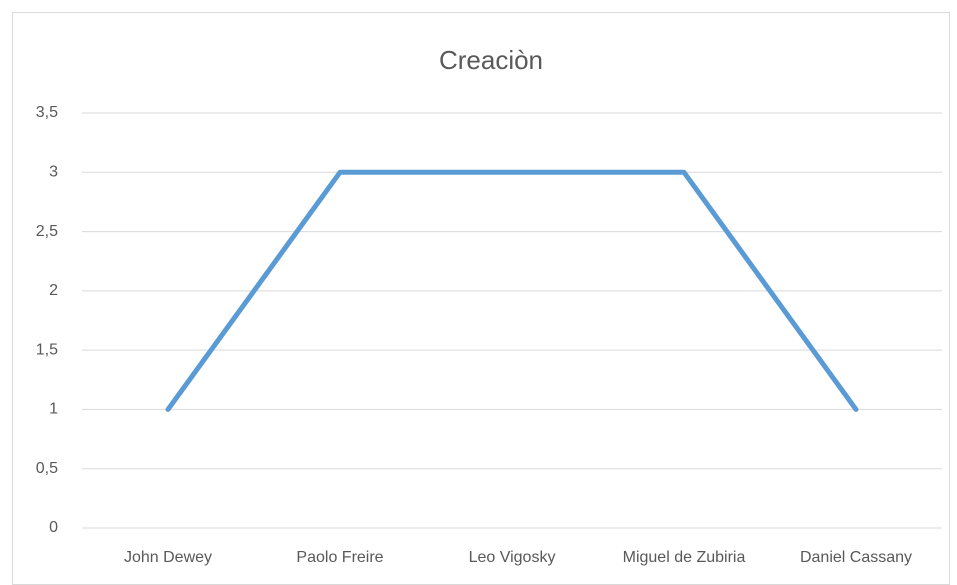  Describe the element at coordinates (47, 112) in the screenshot. I see `y-tick-label: 3,5` at that location.